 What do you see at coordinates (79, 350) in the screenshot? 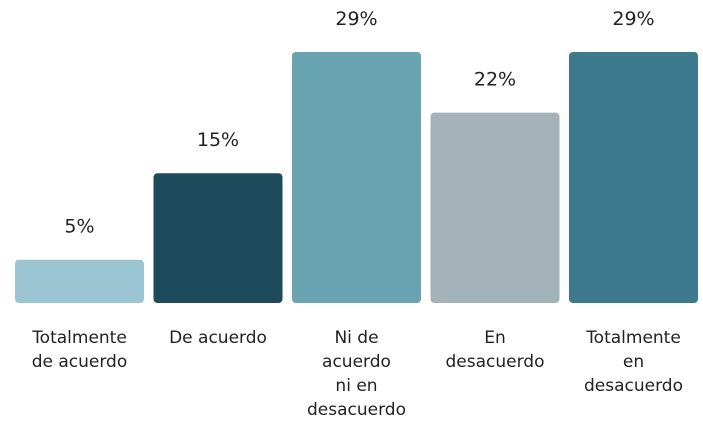
I see `category-label-1: Totalmente de acuerdo` at bounding box center [79, 350].